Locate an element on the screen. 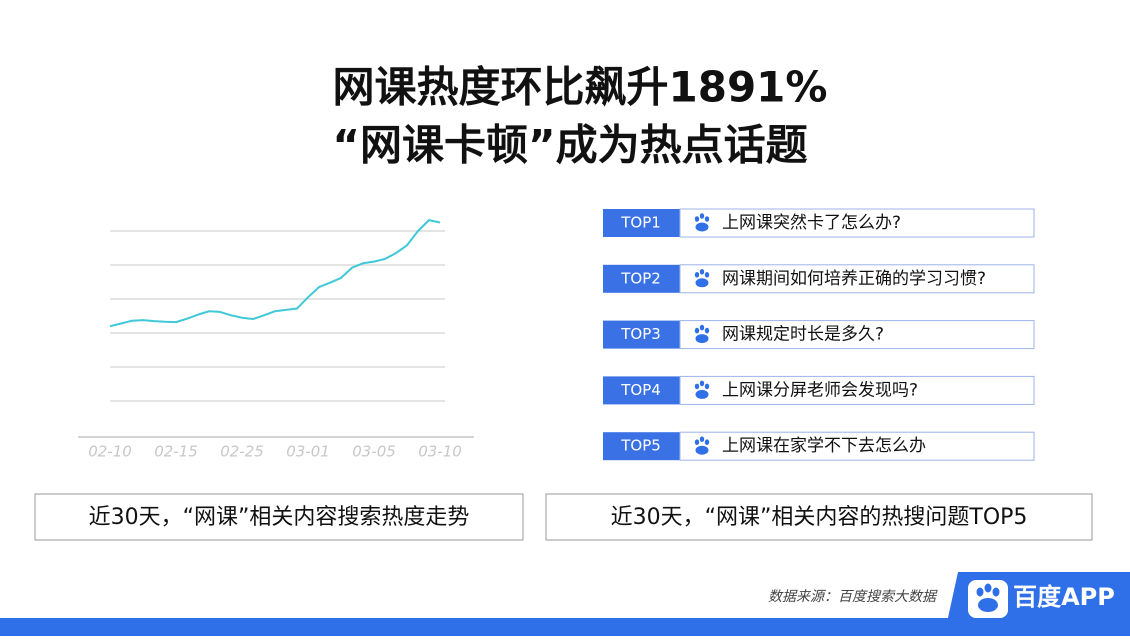 The image size is (1130, 640). rank-label: TOP4 is located at coordinates (640, 390).